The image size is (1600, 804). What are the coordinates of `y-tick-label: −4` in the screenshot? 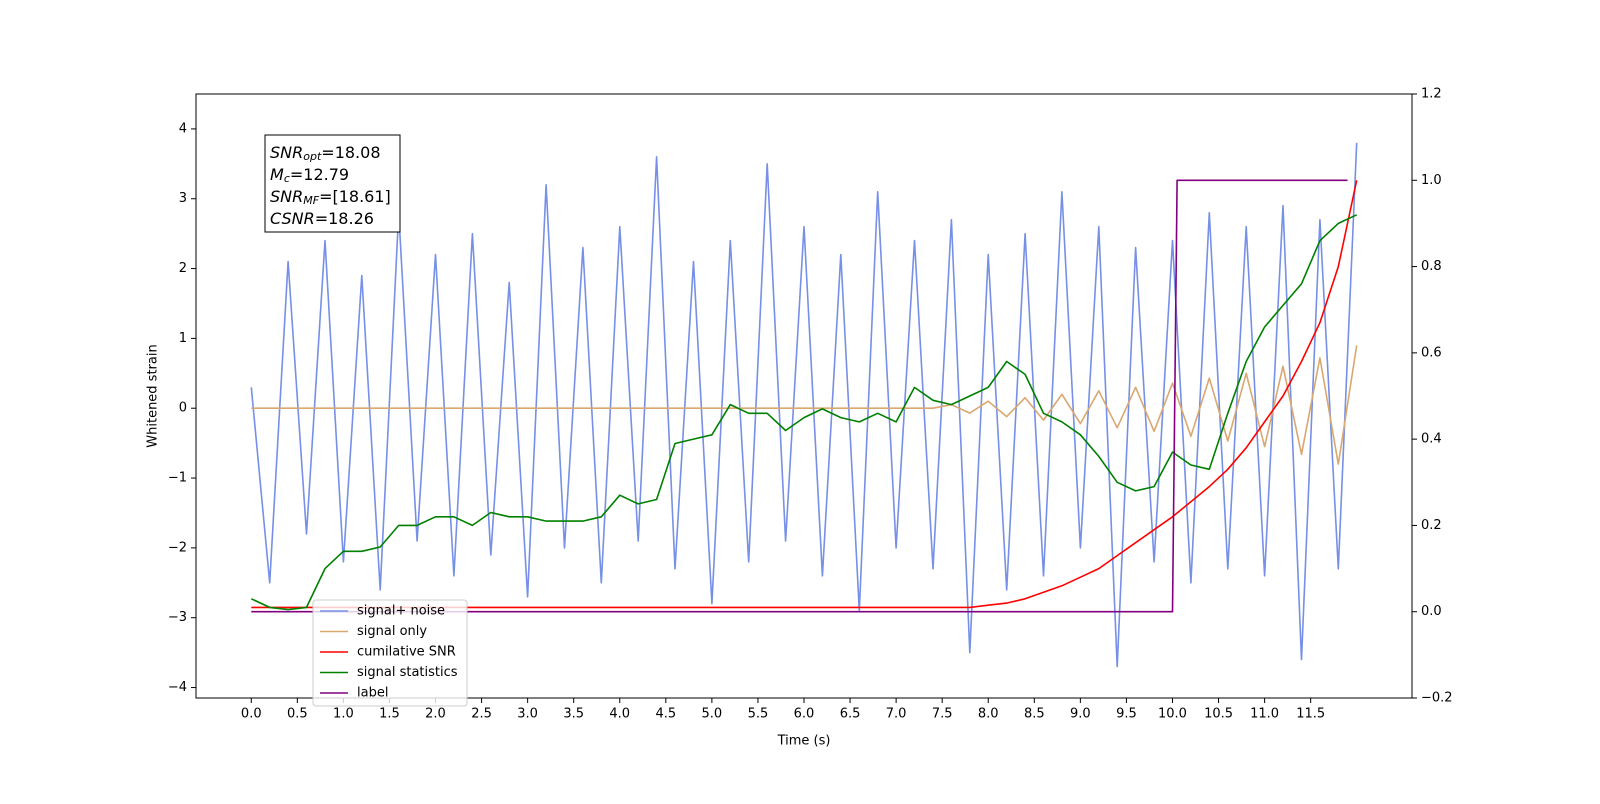 It's located at (177, 687).